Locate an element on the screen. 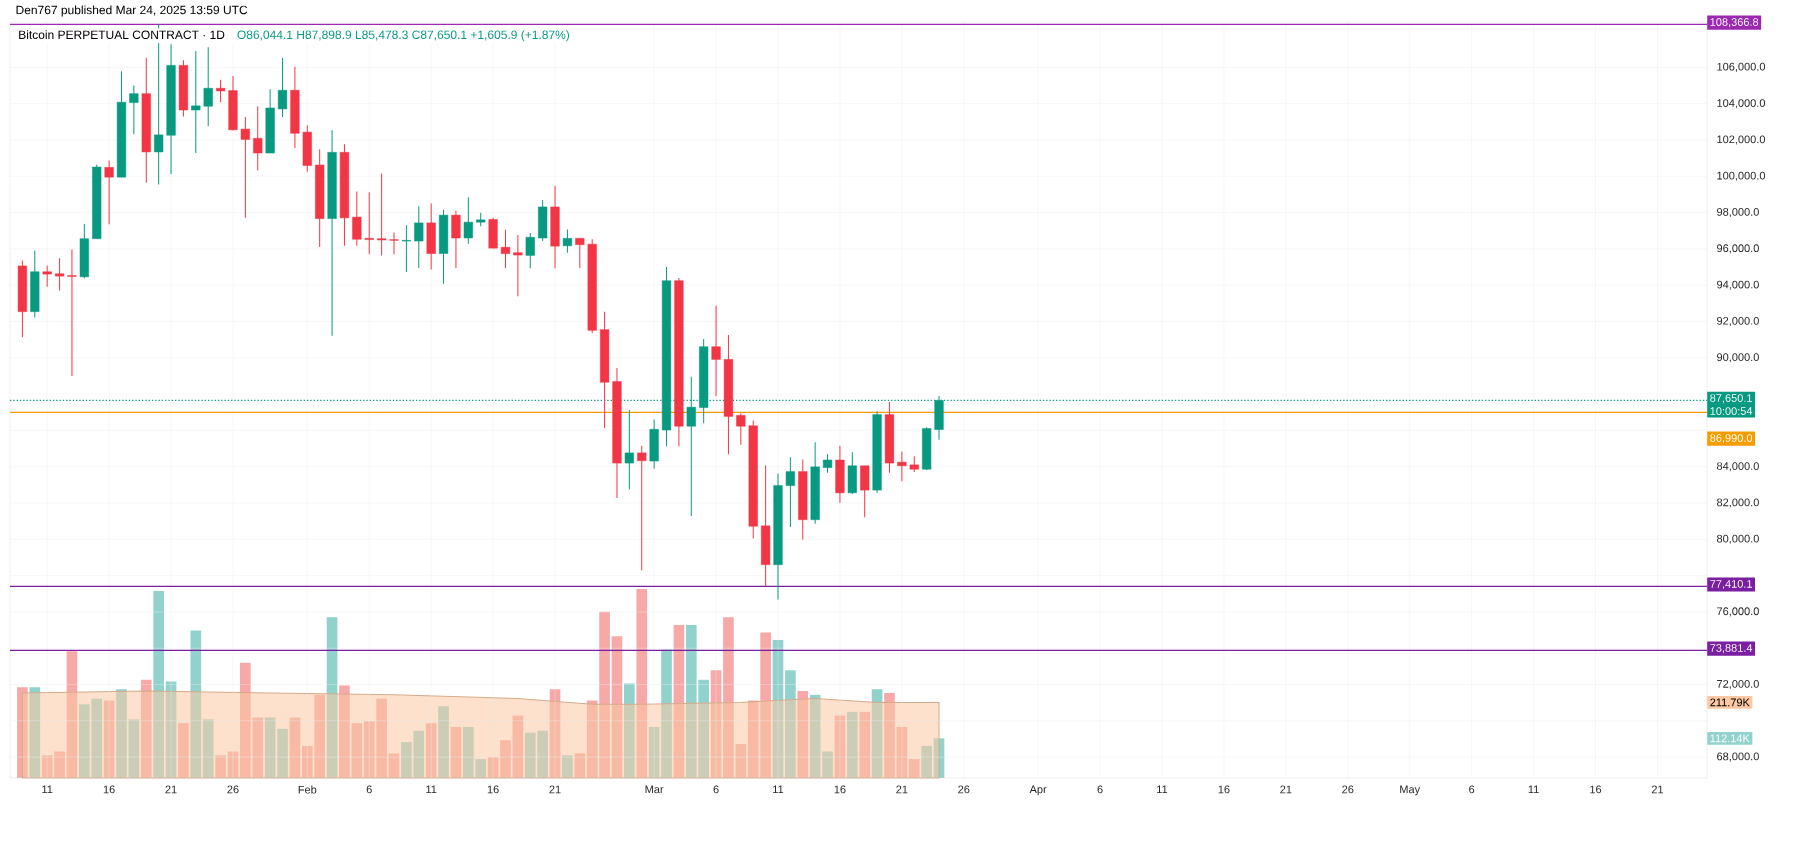 This screenshot has height=842, width=1793. y-tick-label: 84,000.0 is located at coordinates (1738, 467).